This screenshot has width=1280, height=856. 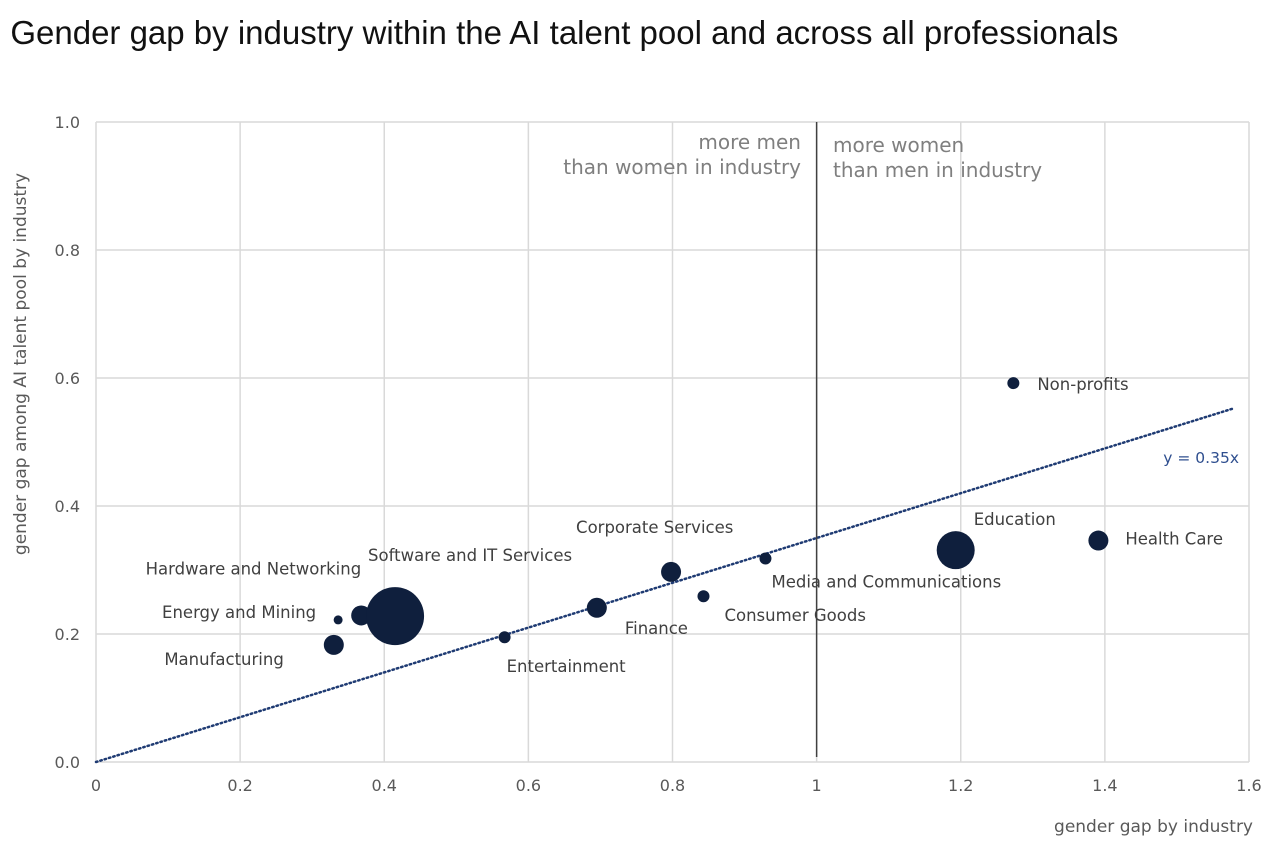 I want to click on point-label: Media and Communications, so click(x=886, y=581).